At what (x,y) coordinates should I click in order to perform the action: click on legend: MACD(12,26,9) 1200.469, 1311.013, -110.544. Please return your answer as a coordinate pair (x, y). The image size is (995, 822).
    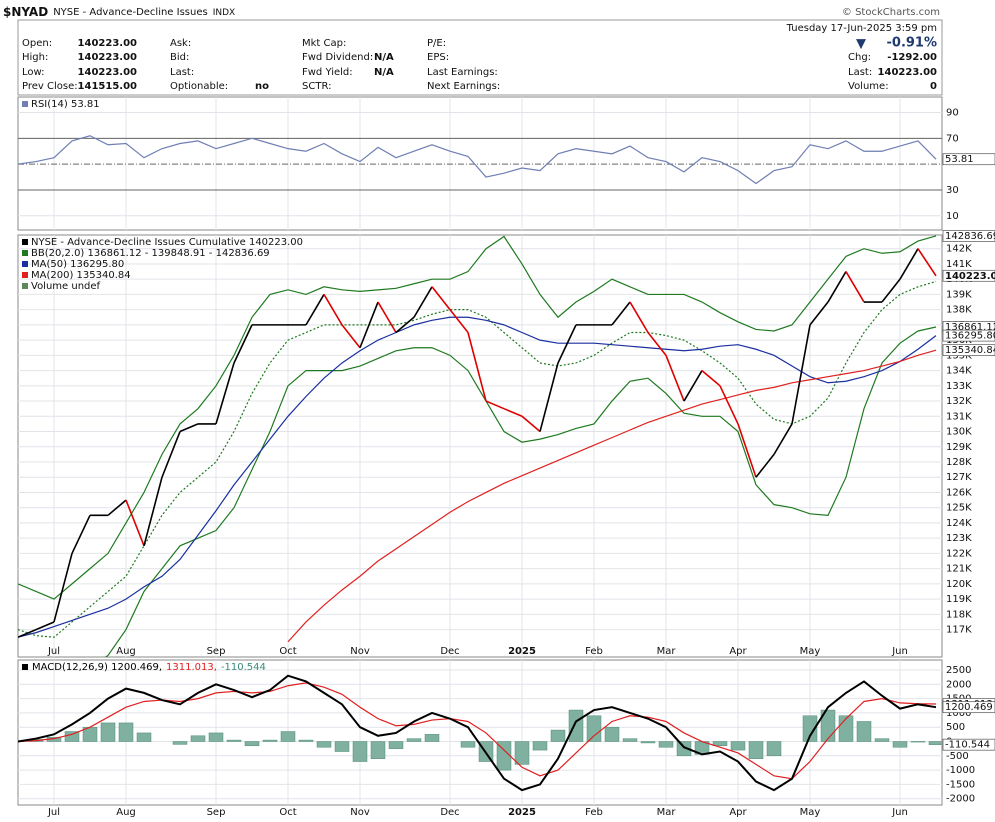
    Looking at the image, I should click on (149, 667).